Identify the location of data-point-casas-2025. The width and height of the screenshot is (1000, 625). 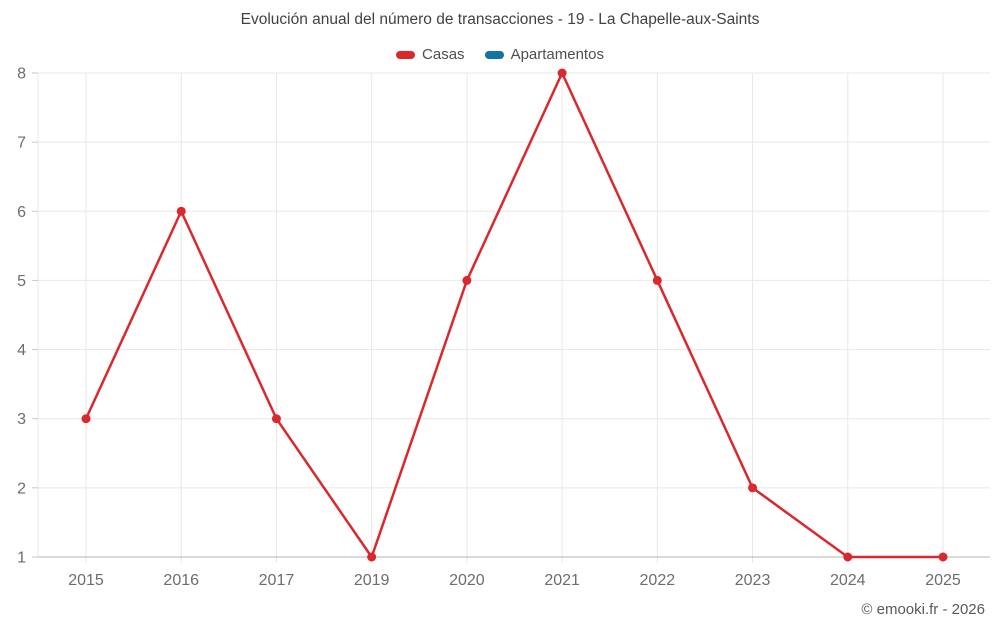
(943, 557).